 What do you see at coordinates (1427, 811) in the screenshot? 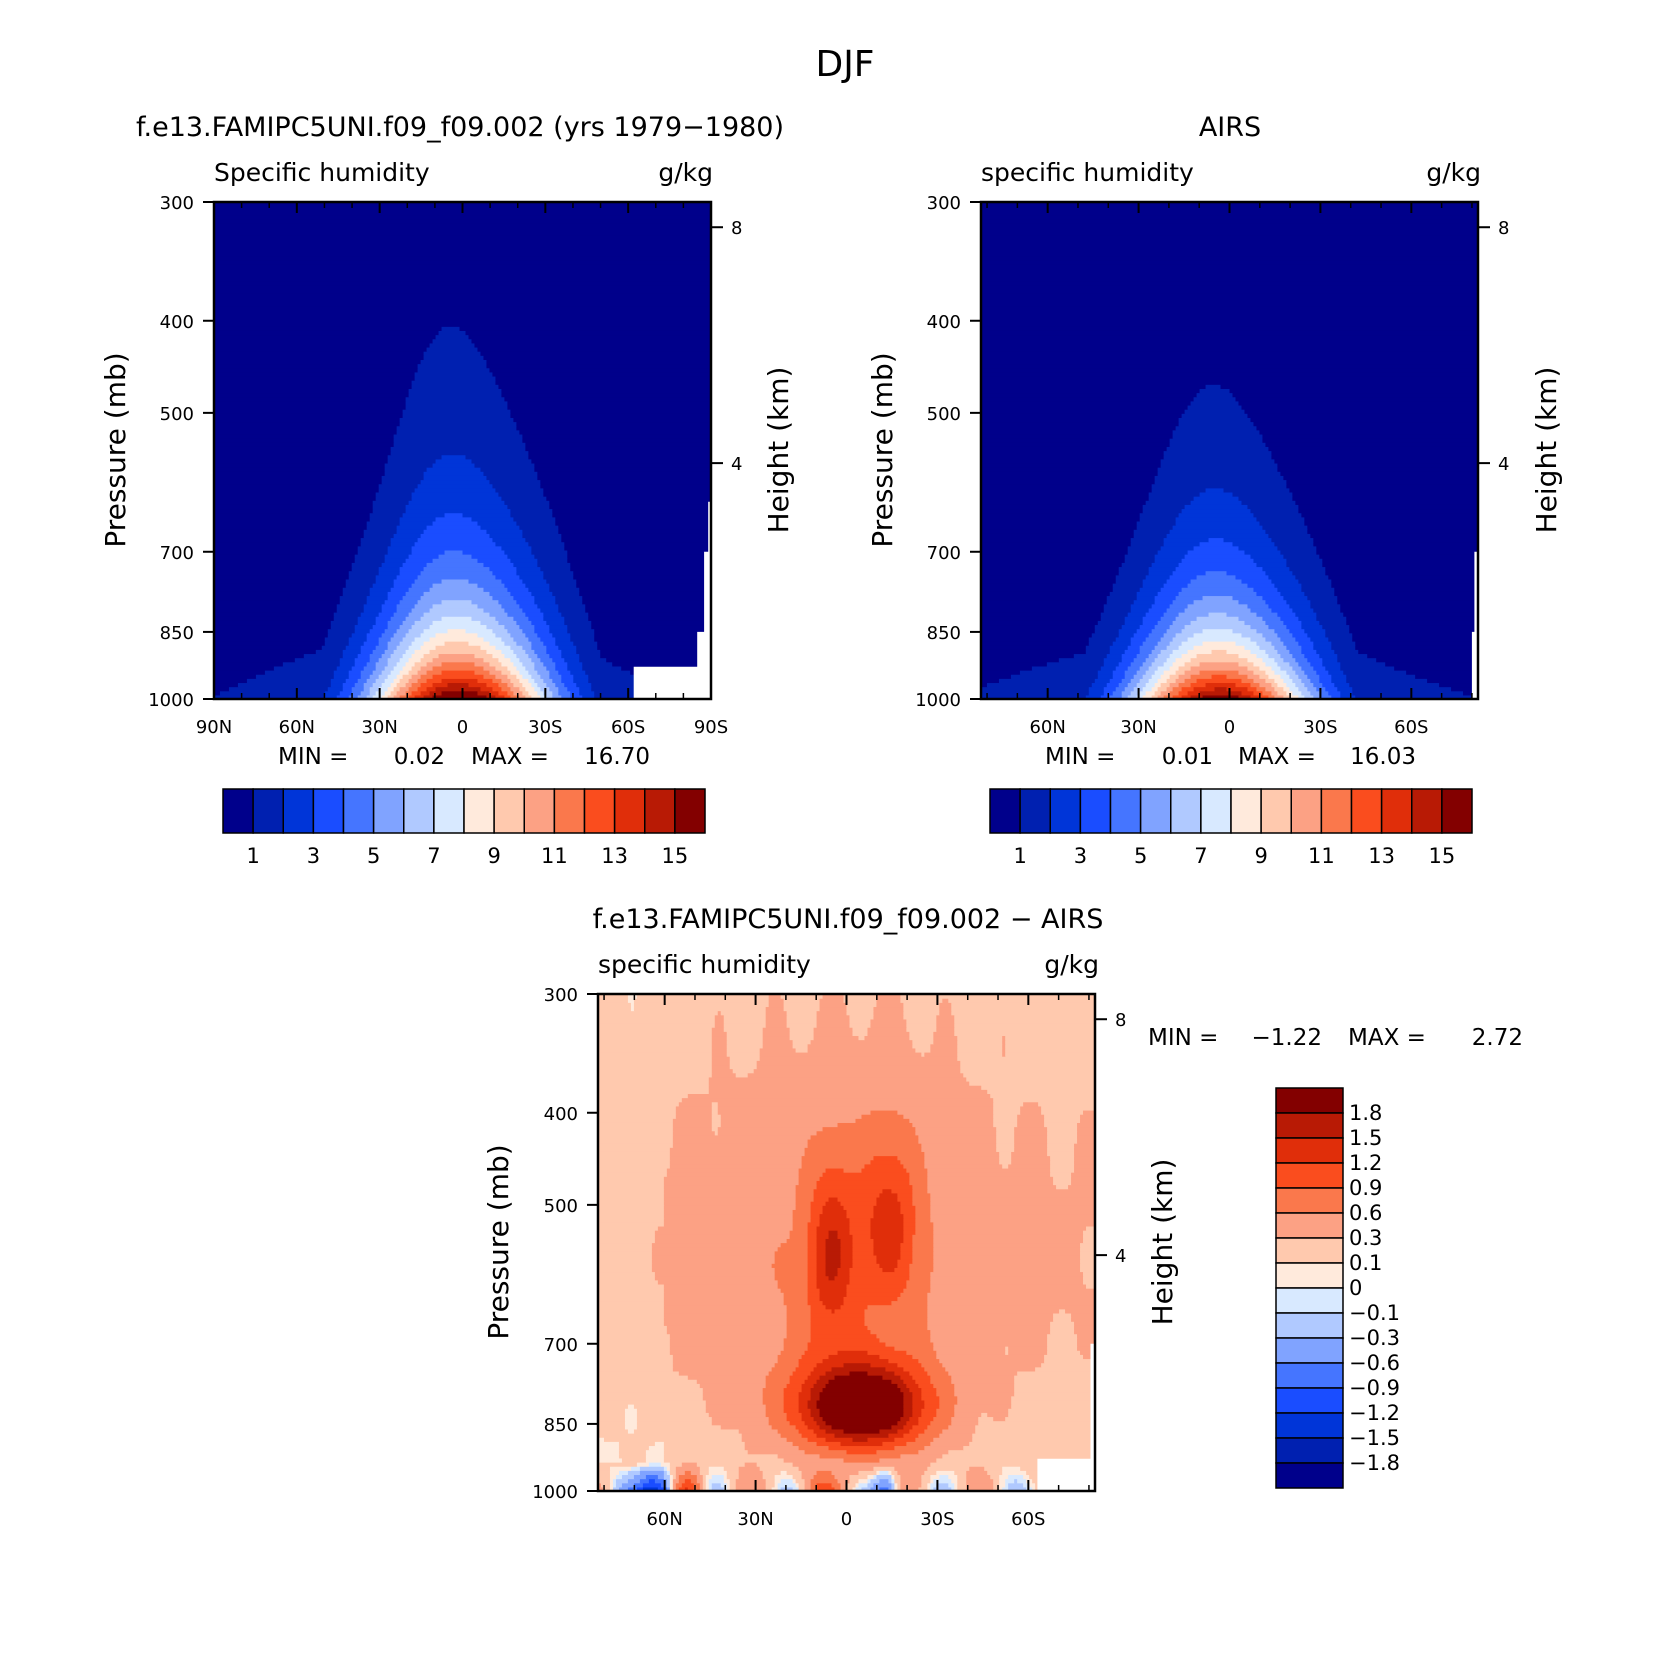
I see `colorbar-box` at bounding box center [1427, 811].